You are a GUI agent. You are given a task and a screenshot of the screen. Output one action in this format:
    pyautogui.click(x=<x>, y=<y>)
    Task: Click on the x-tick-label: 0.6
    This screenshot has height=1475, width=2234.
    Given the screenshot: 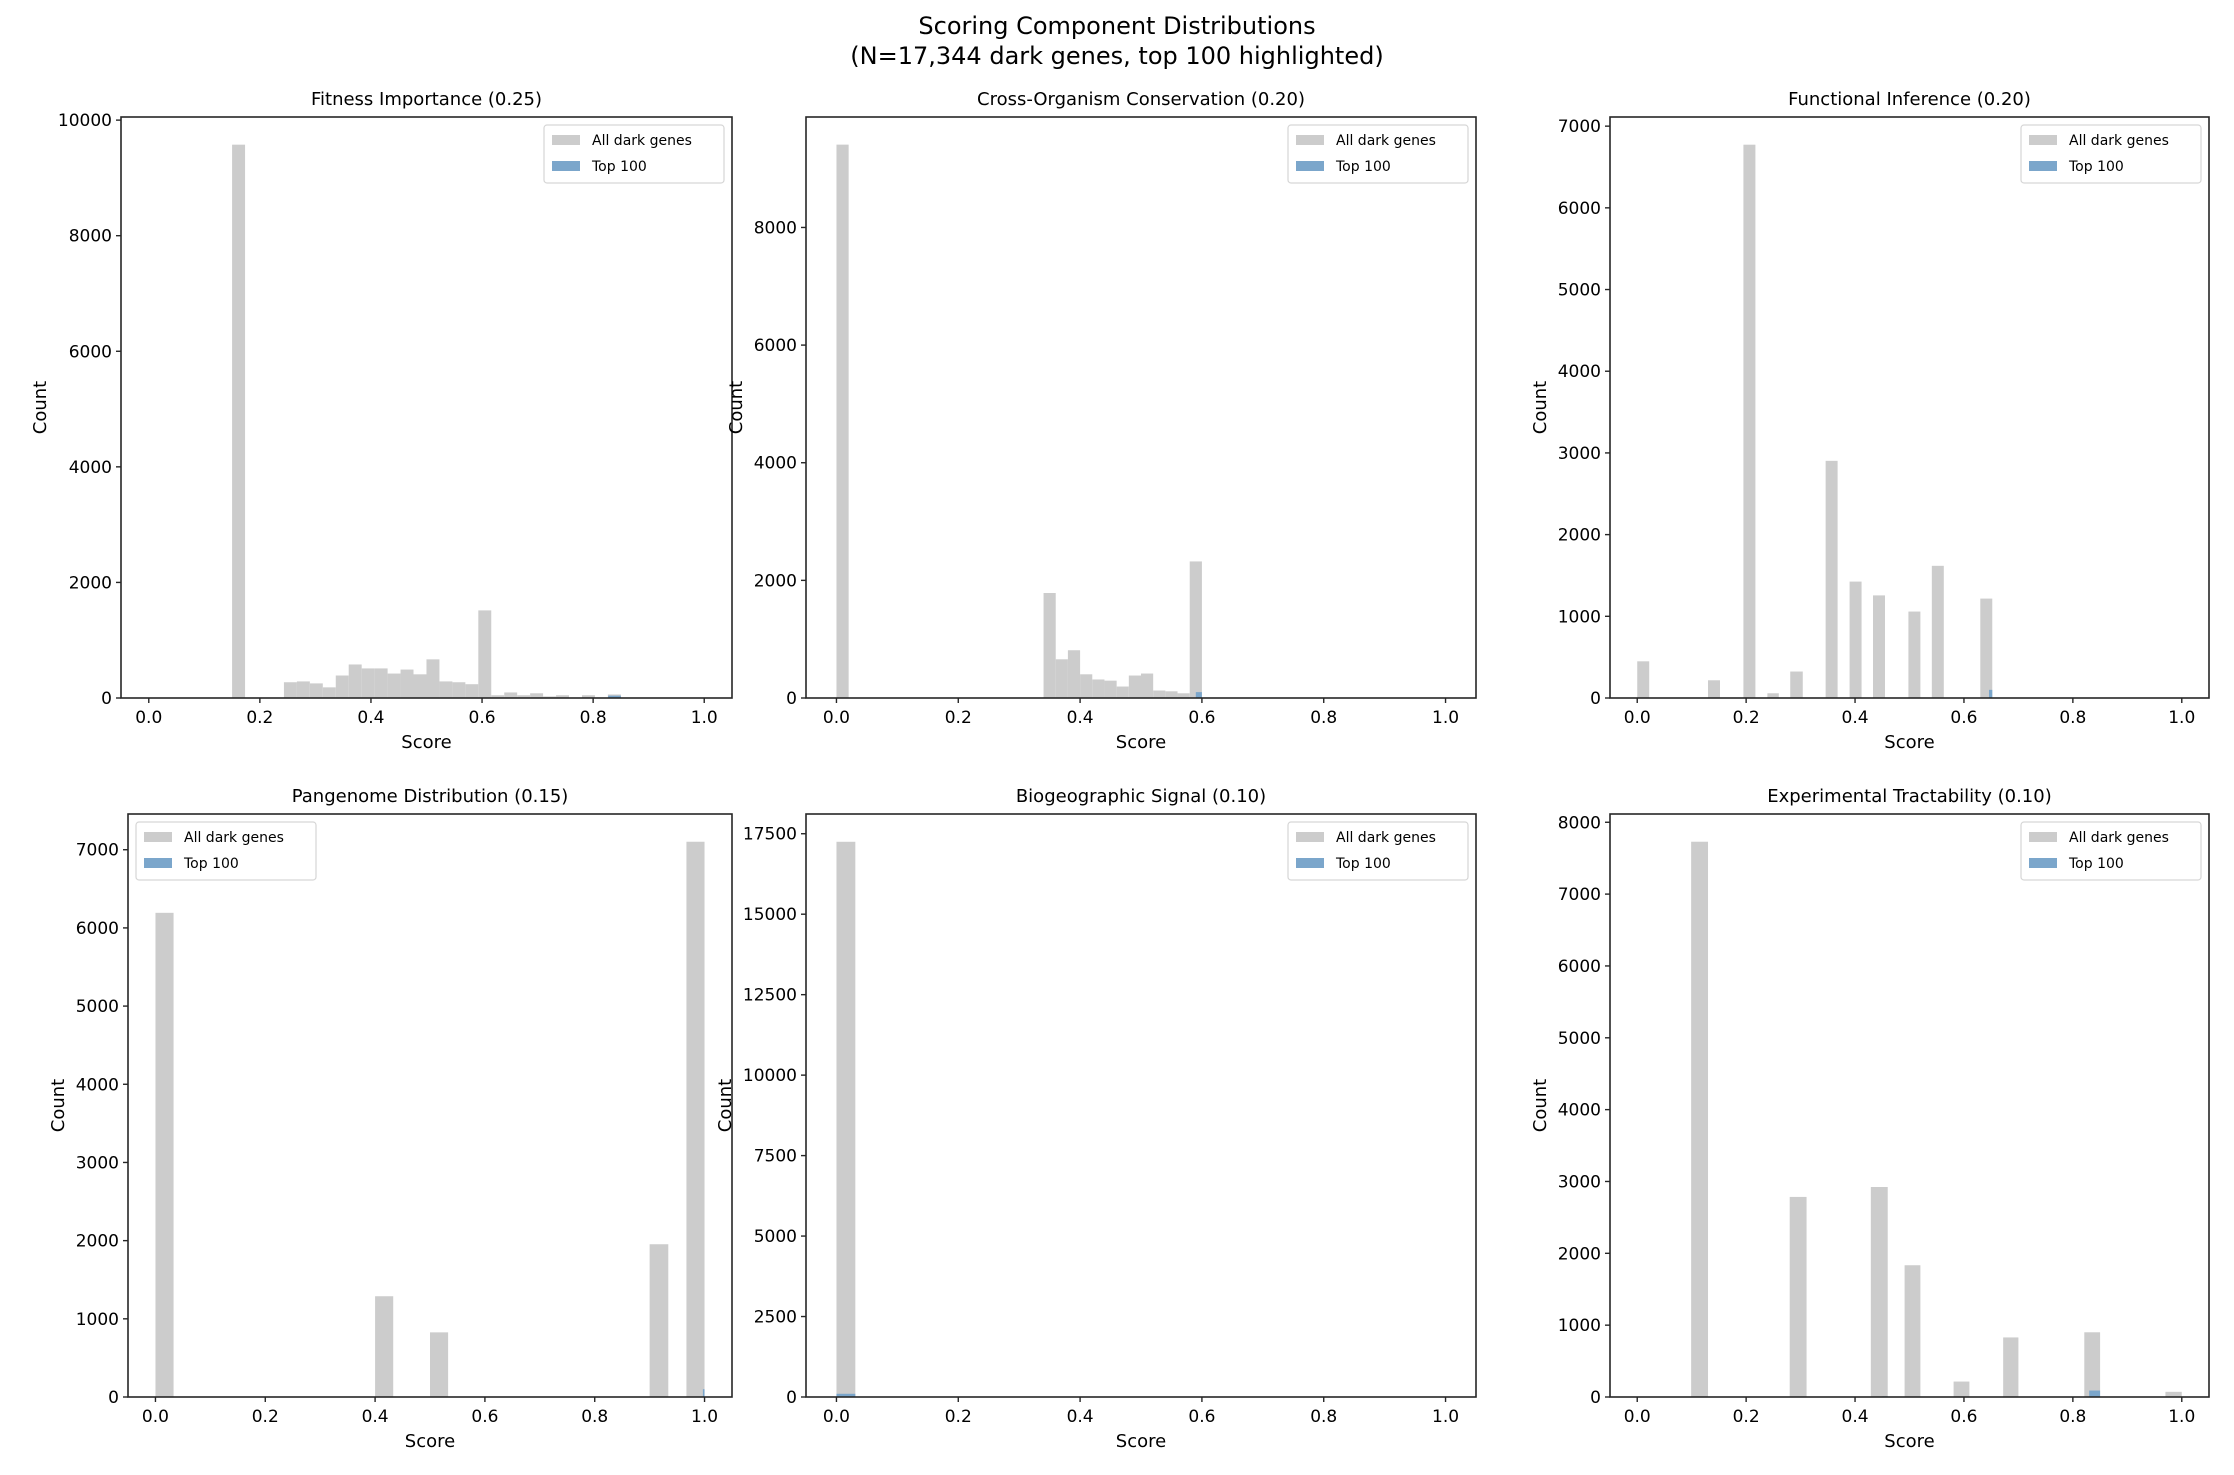 What is the action you would take?
    pyautogui.click(x=1201, y=1417)
    